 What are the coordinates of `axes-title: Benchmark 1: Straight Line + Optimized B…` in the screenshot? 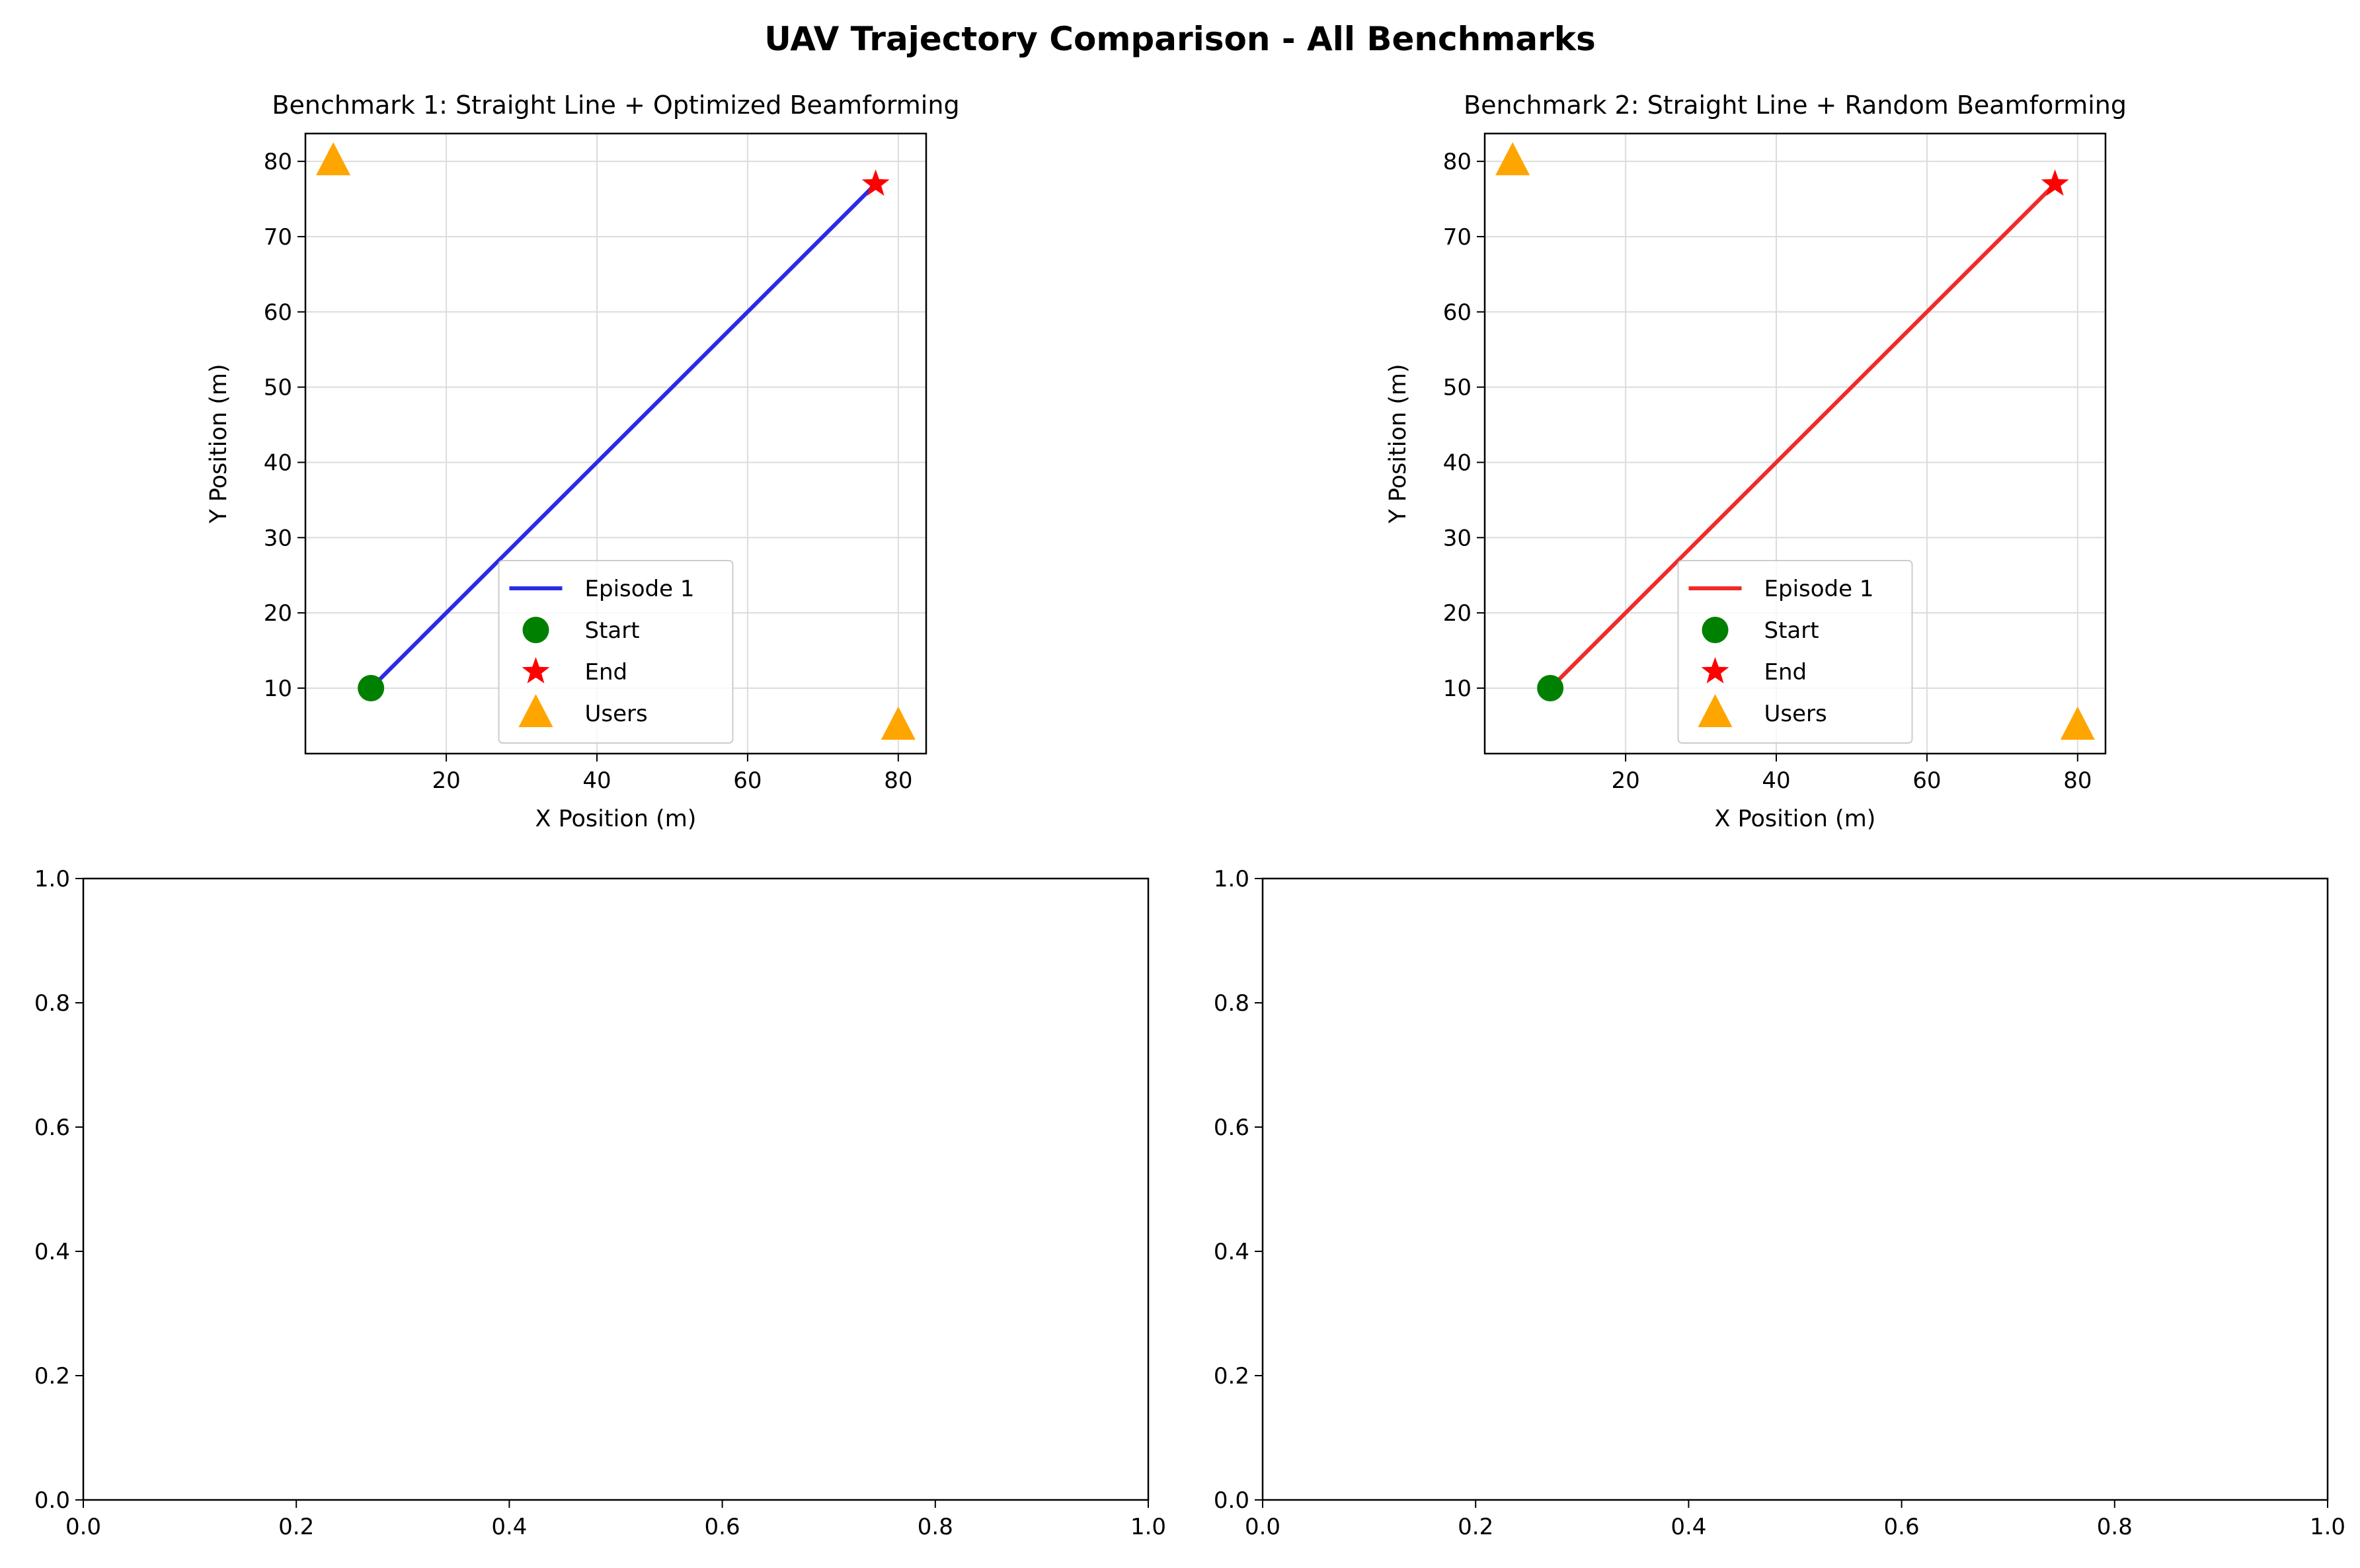 It's located at (615, 105).